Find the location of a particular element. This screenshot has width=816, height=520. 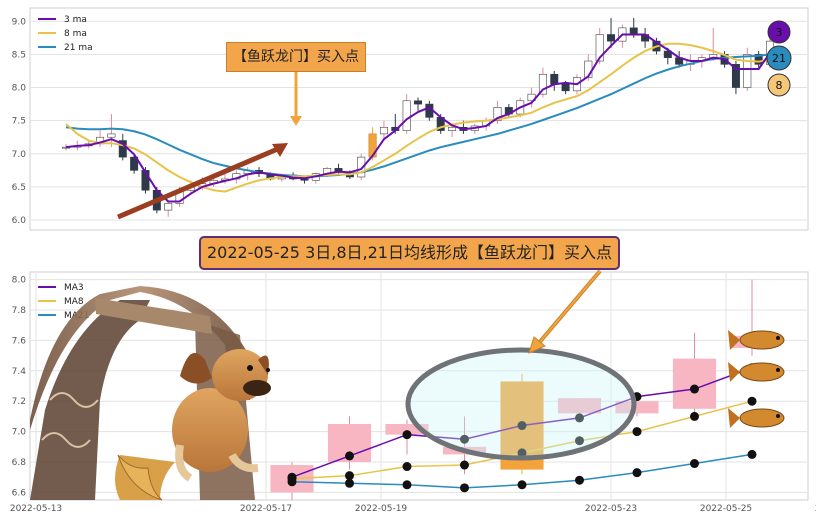

y-tick-label: 6.0 is located at coordinates (19, 221).